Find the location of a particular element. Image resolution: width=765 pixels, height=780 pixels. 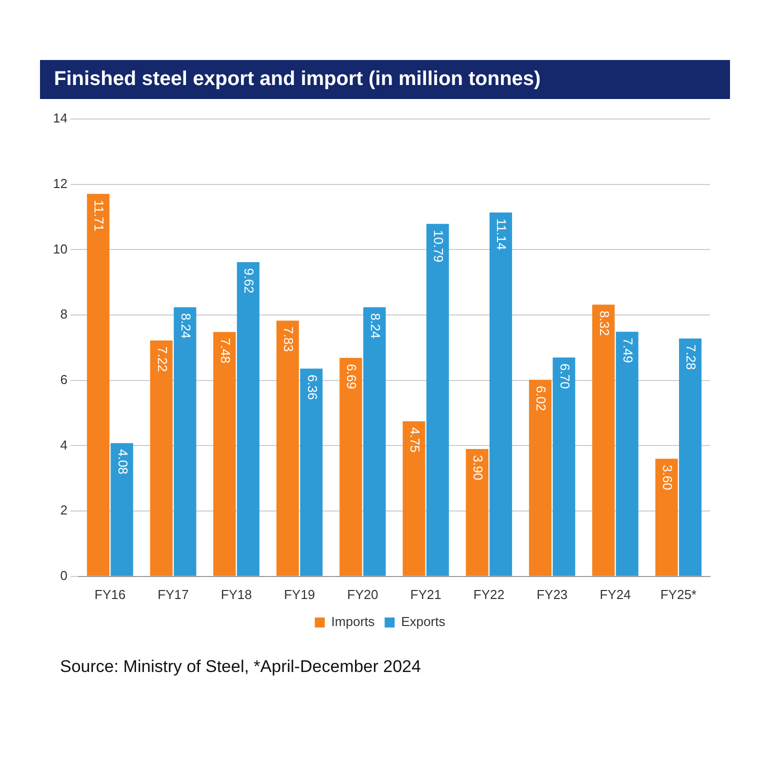

data-label: 8.32 is located at coordinates (604, 323).